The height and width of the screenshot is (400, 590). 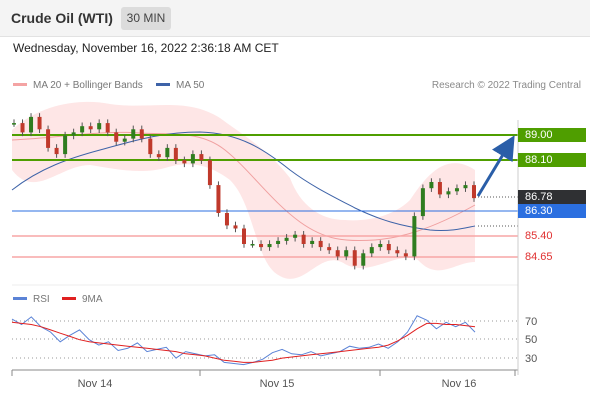 I want to click on timeframe-badge: 30 MIN, so click(x=146, y=18).